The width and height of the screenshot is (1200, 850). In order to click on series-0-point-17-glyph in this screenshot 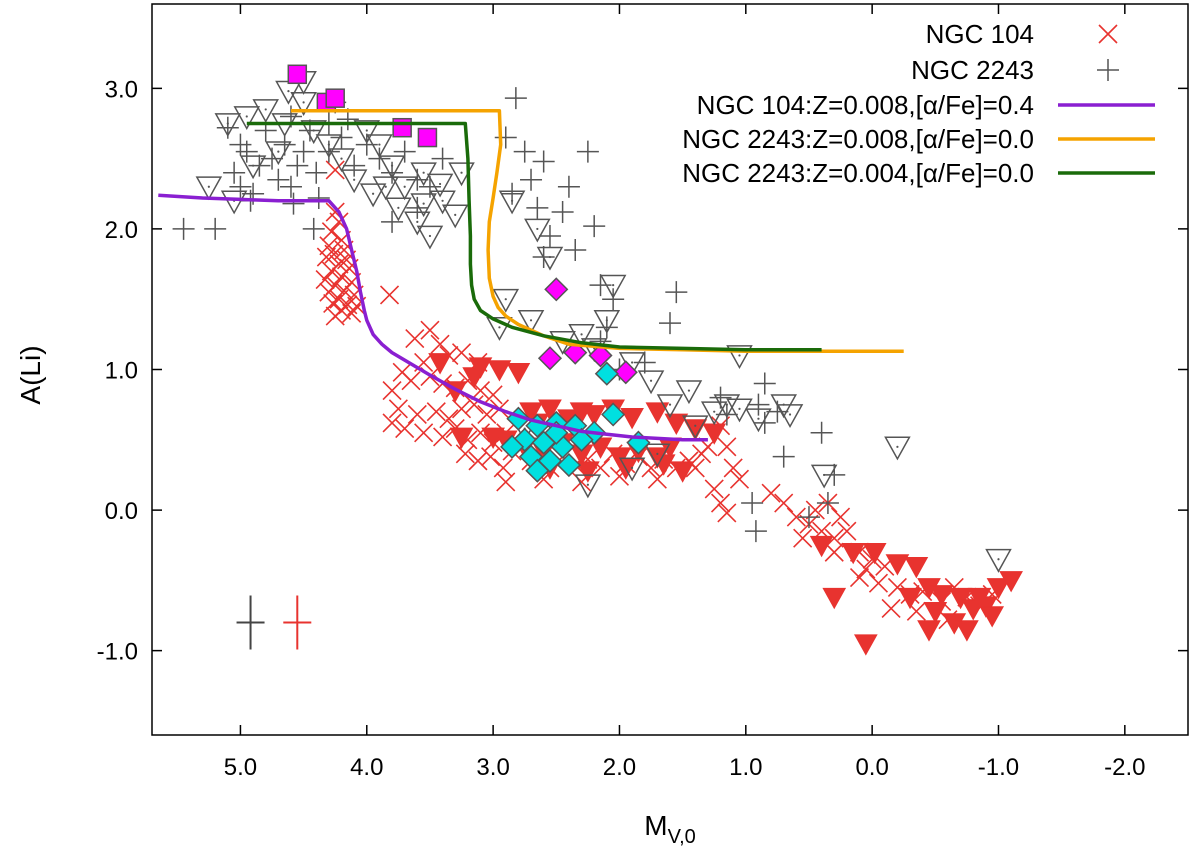, I will do `click(344, 291)`.